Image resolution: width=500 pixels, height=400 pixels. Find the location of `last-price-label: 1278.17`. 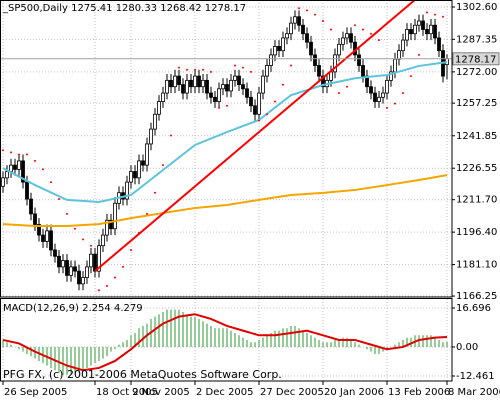

last-price-label: 1278.17 is located at coordinates (475, 59).